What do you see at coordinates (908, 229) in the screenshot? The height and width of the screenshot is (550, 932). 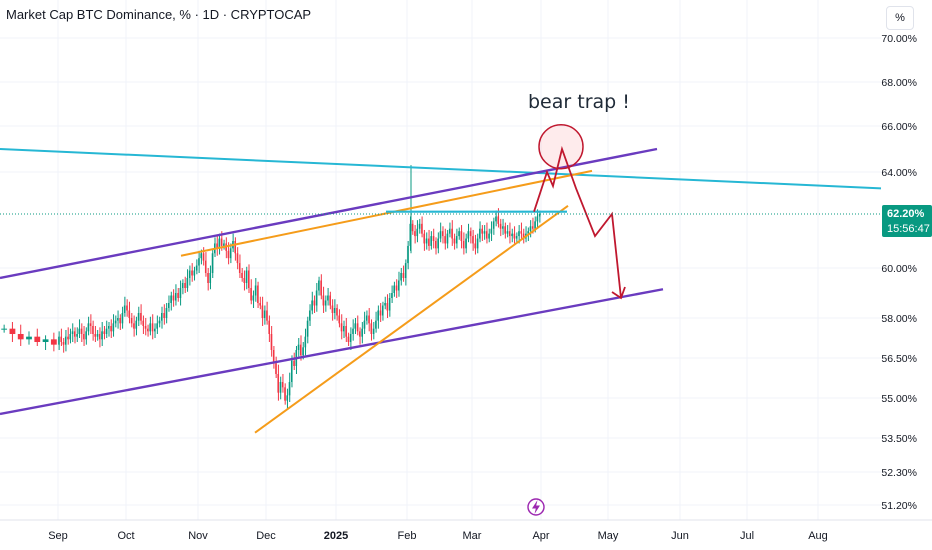 I see `price-tag-countdown: 15:56:47` at bounding box center [908, 229].